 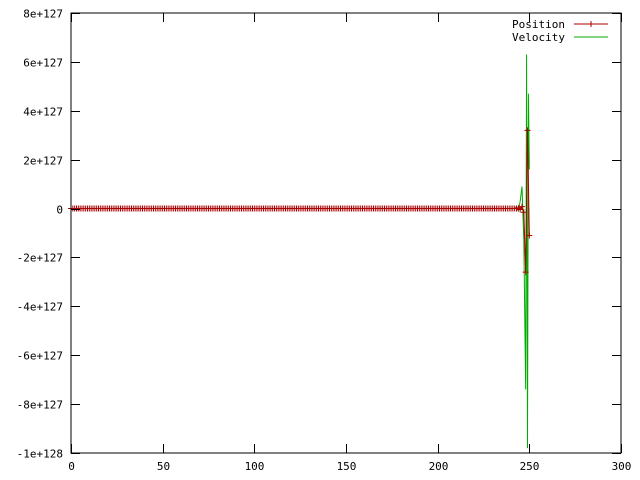 I want to click on x-tick-label: 0, so click(x=71, y=466).